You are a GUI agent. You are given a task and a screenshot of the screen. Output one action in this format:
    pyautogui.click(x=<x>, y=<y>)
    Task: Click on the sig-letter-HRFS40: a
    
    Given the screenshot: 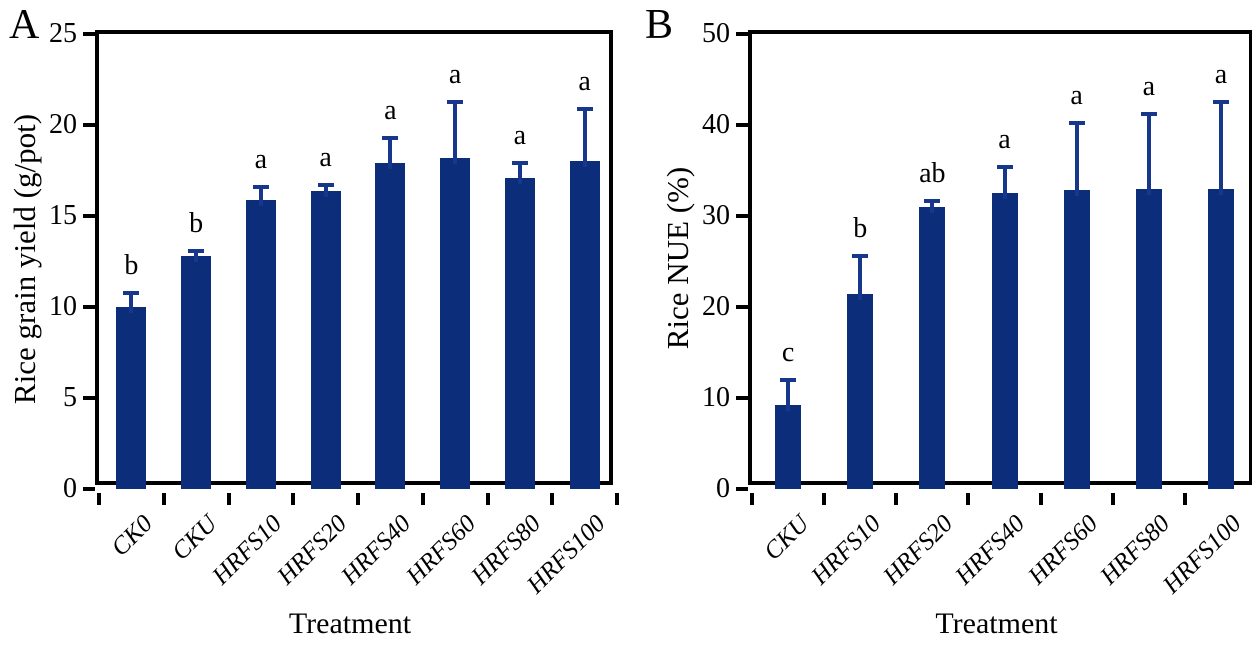 What is the action you would take?
    pyautogui.click(x=1004, y=140)
    